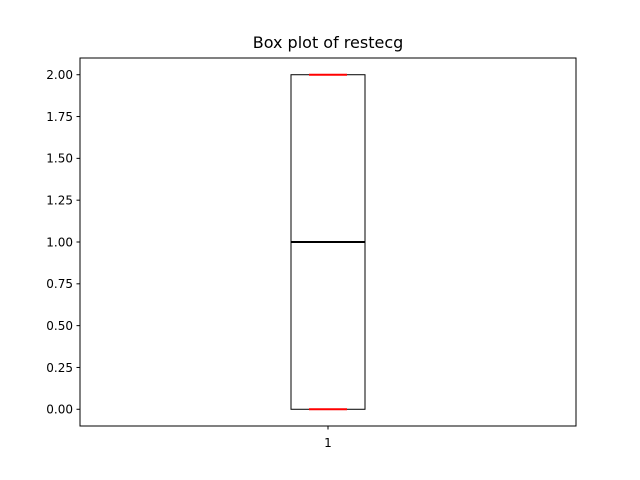 The image size is (640, 480). What do you see at coordinates (59, 410) in the screenshot?
I see `y-tick-label: 0.00` at bounding box center [59, 410].